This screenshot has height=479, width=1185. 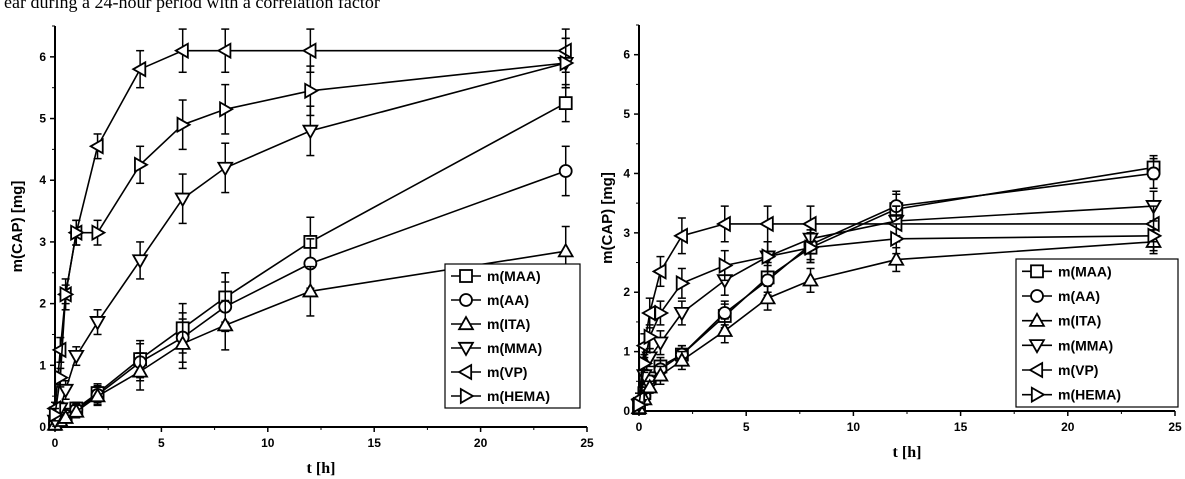 What do you see at coordinates (42, 119) in the screenshot?
I see `y-tick-label: 5` at bounding box center [42, 119].